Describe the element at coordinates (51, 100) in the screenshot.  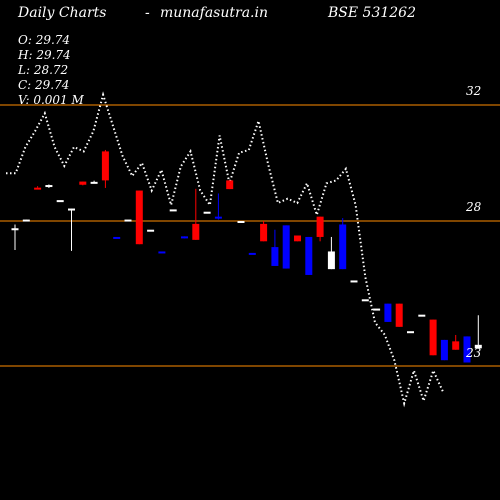
I see `volume-value: V: 0.001 M` at that location.